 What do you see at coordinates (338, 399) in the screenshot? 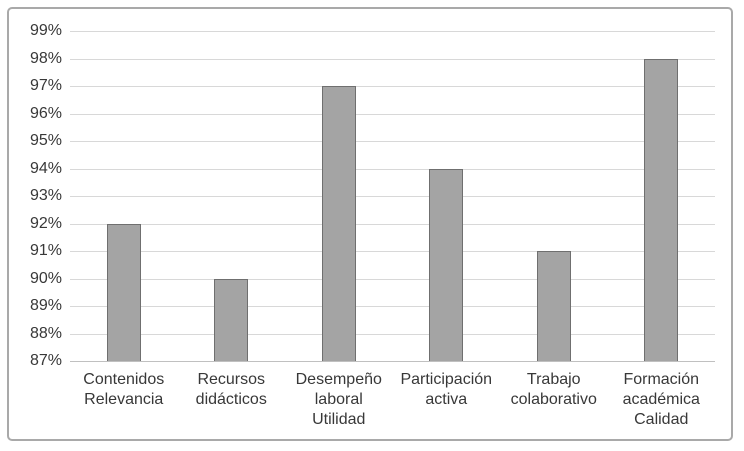
I see `x-axis-category-label: Desempeño laboral Utilidad` at bounding box center [338, 399].